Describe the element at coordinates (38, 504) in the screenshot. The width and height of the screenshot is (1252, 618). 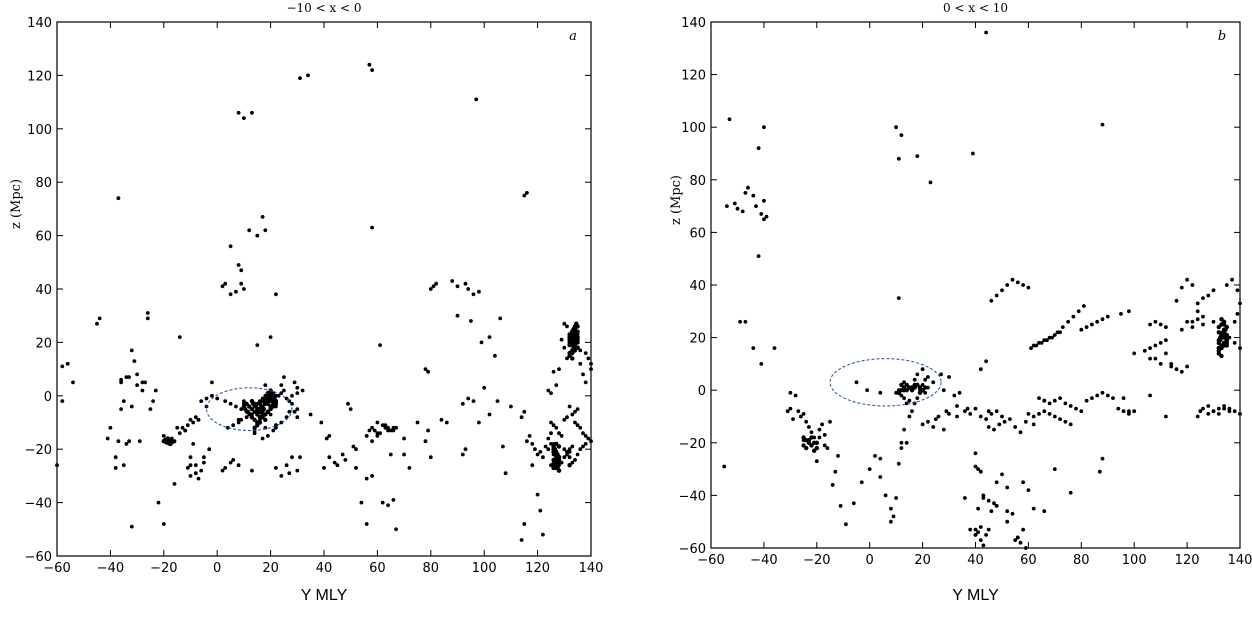
I see `chart-1-ytick-label: −40` at that location.